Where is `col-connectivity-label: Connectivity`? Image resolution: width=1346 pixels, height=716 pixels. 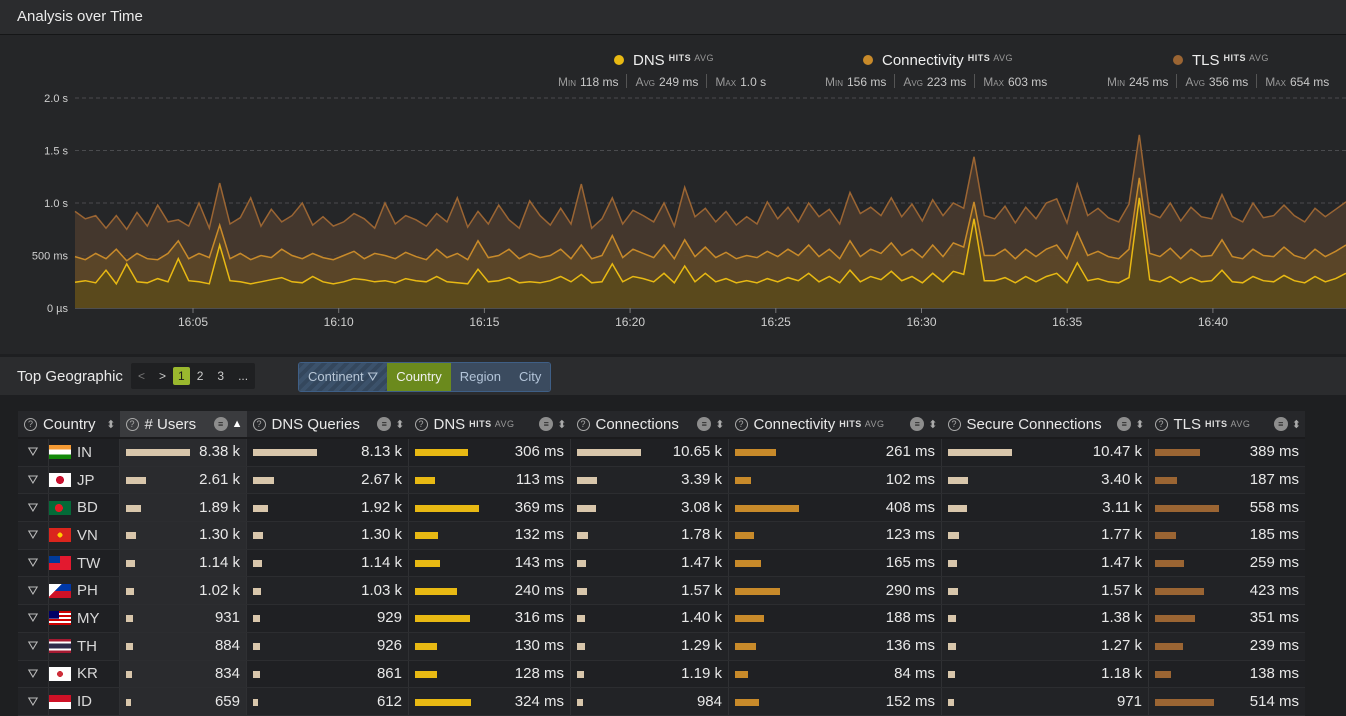
col-connectivity-label: Connectivity is located at coordinates (794, 424).